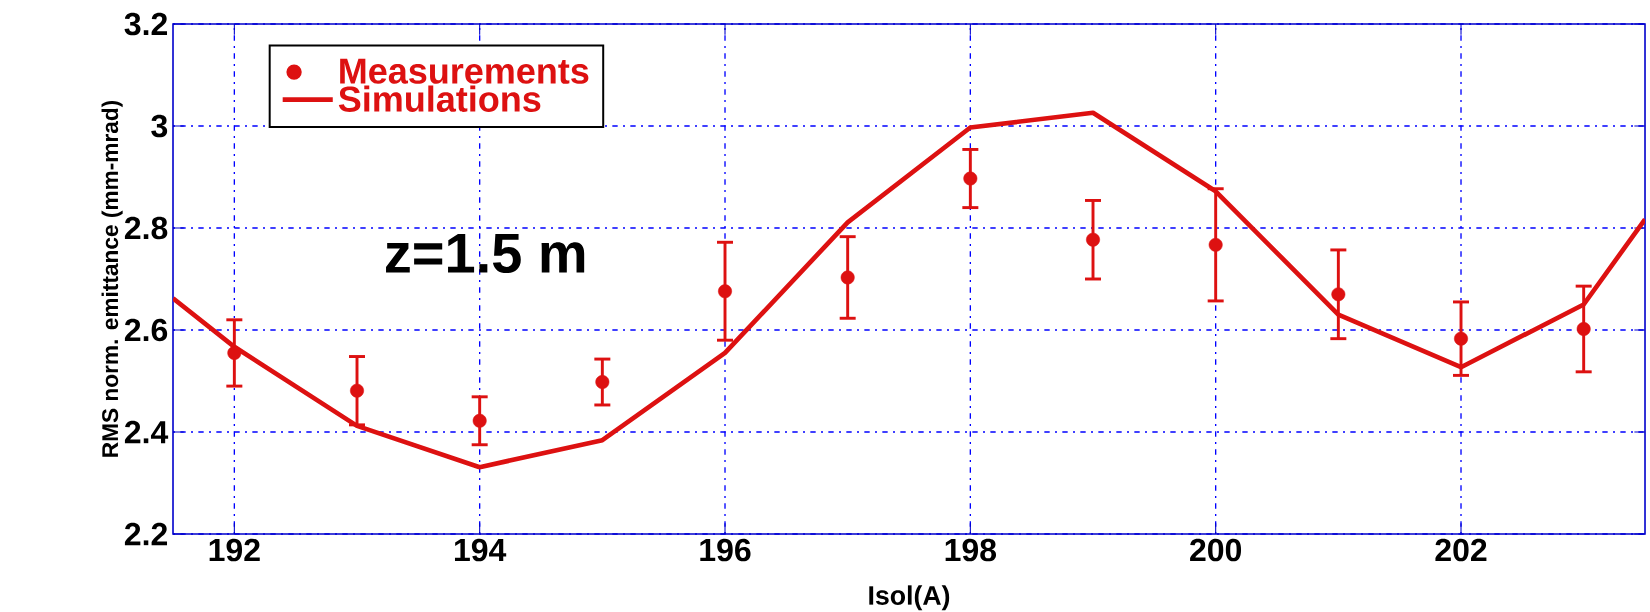 The image size is (1650, 612). What do you see at coordinates (112, 278) in the screenshot?
I see `y-axis-title: RMS norm. emittance (mm-mrad)` at bounding box center [112, 278].